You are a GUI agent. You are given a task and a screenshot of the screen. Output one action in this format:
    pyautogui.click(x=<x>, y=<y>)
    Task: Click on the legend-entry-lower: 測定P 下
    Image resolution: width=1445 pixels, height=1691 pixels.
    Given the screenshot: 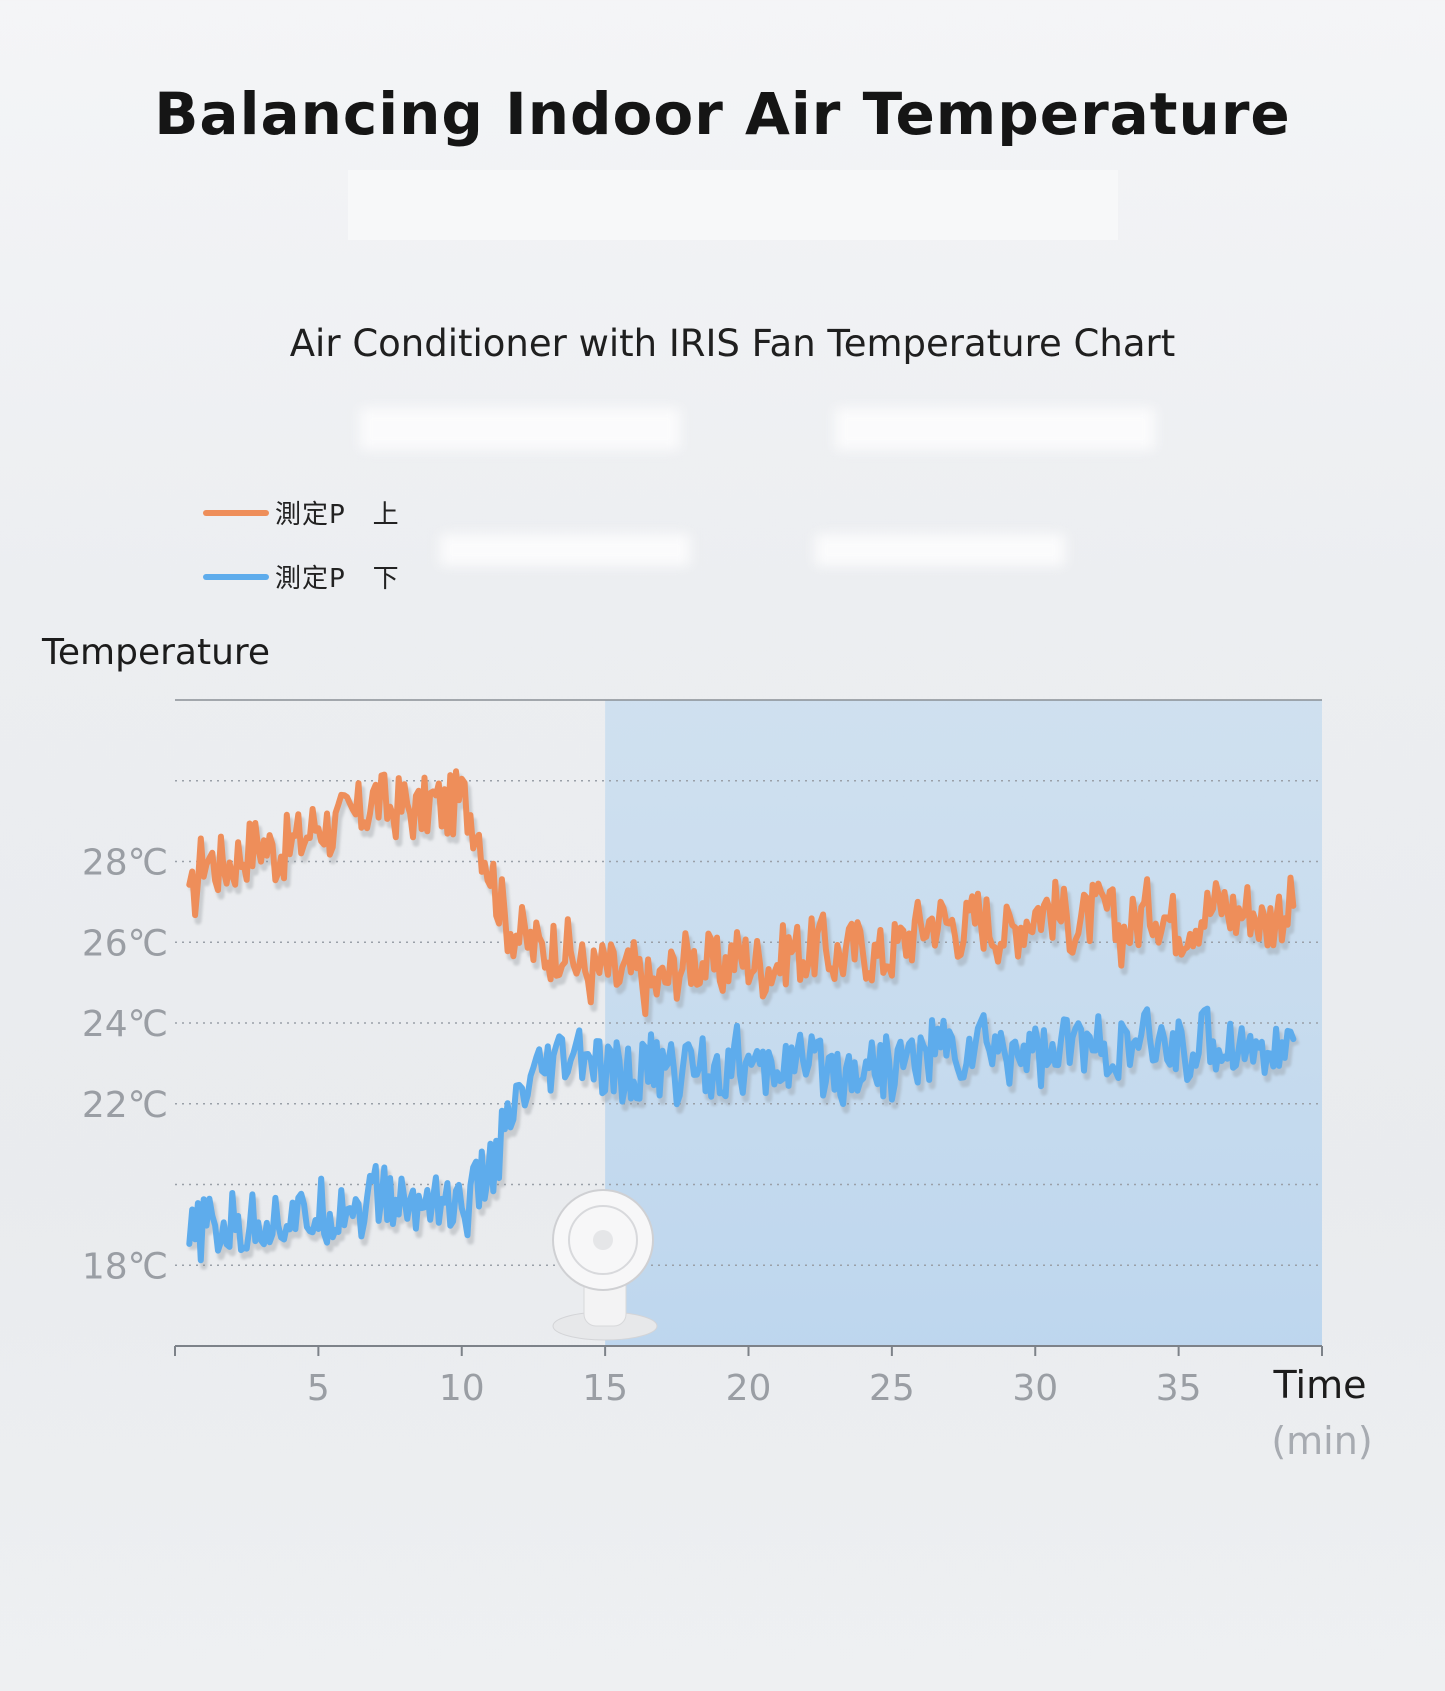 What is the action you would take?
    pyautogui.click(x=301, y=576)
    